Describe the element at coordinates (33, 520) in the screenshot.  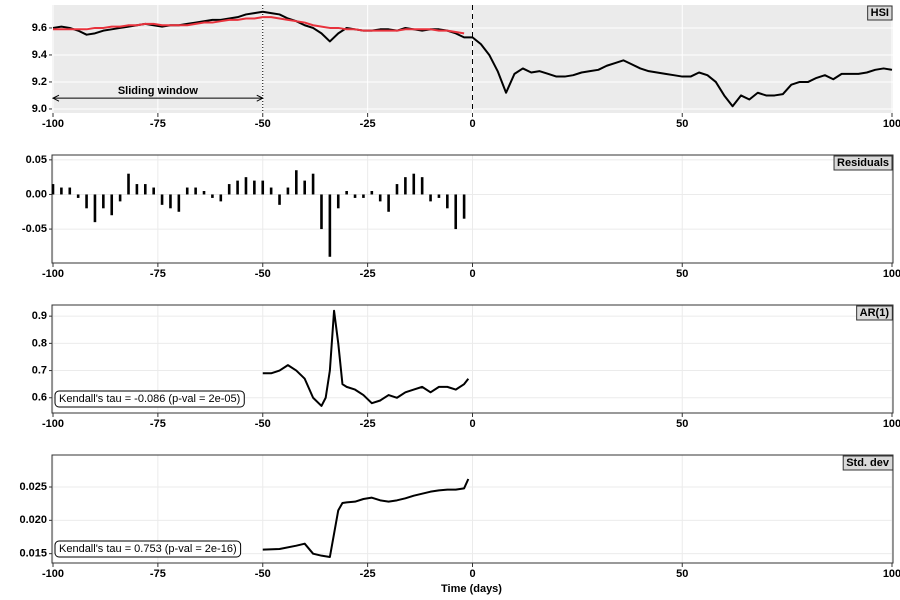
I see `y-tick-label: 0.020` at that location.